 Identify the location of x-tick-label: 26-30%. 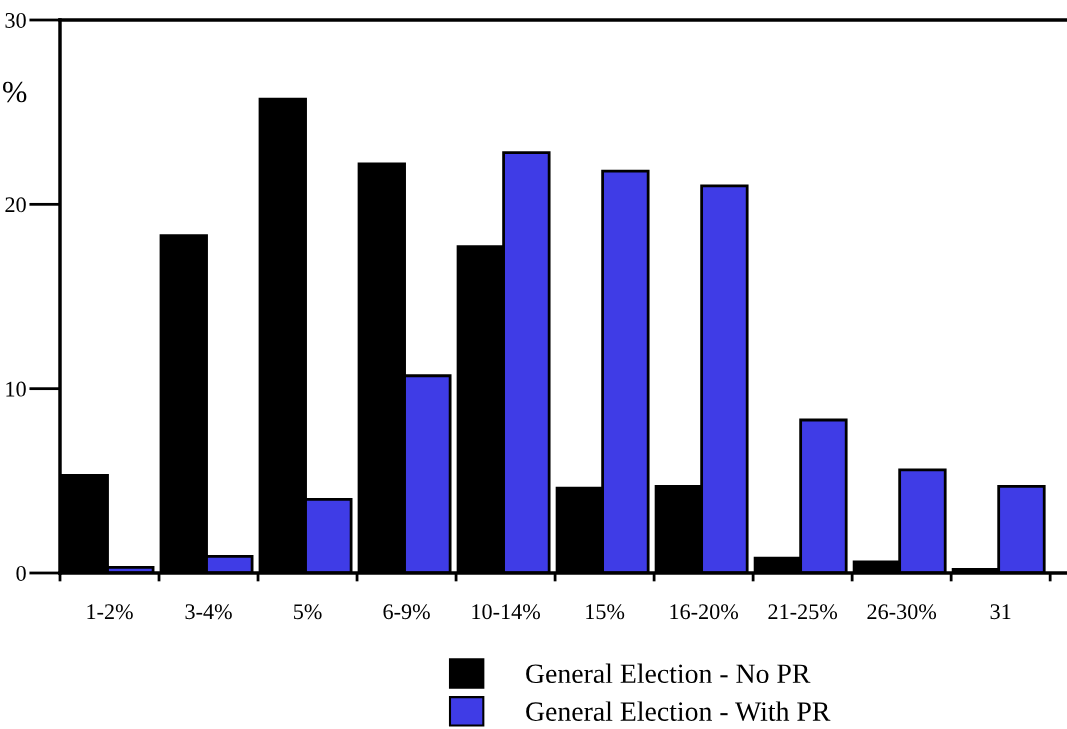
(902, 612).